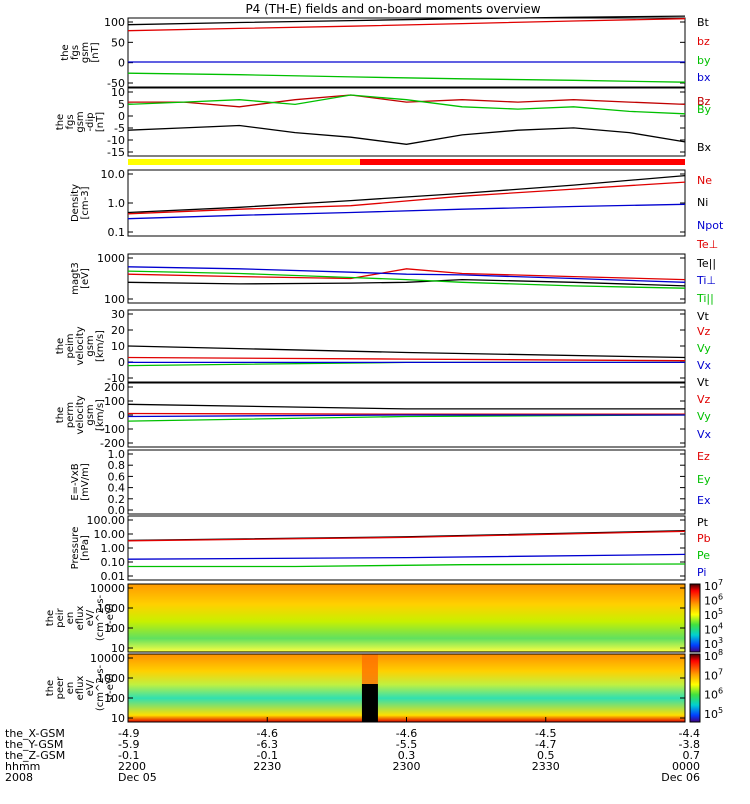 The width and height of the screenshot is (750, 804). I want to click on legend-label: Pe, so click(703, 555).